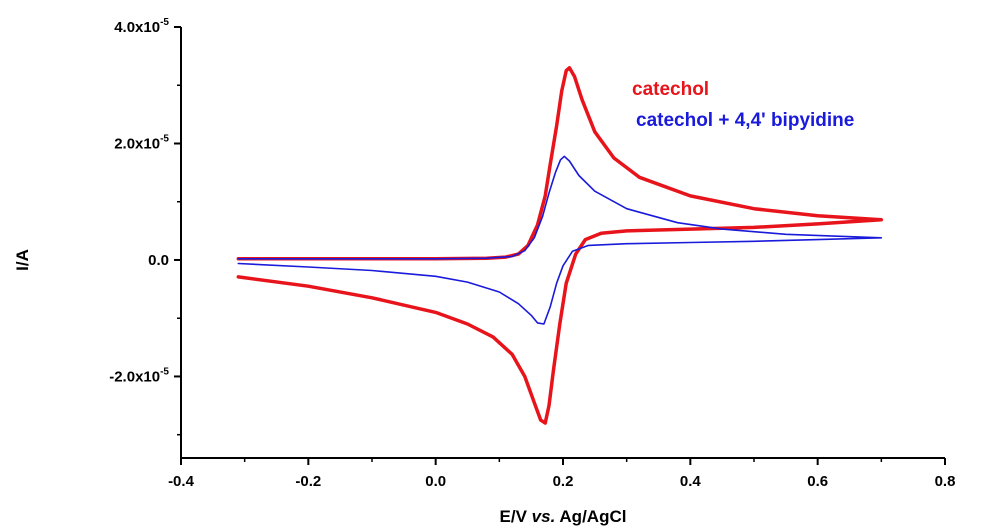 This screenshot has height=530, width=994. Describe the element at coordinates (181, 481) in the screenshot. I see `x-tick-label: -0.4` at that location.